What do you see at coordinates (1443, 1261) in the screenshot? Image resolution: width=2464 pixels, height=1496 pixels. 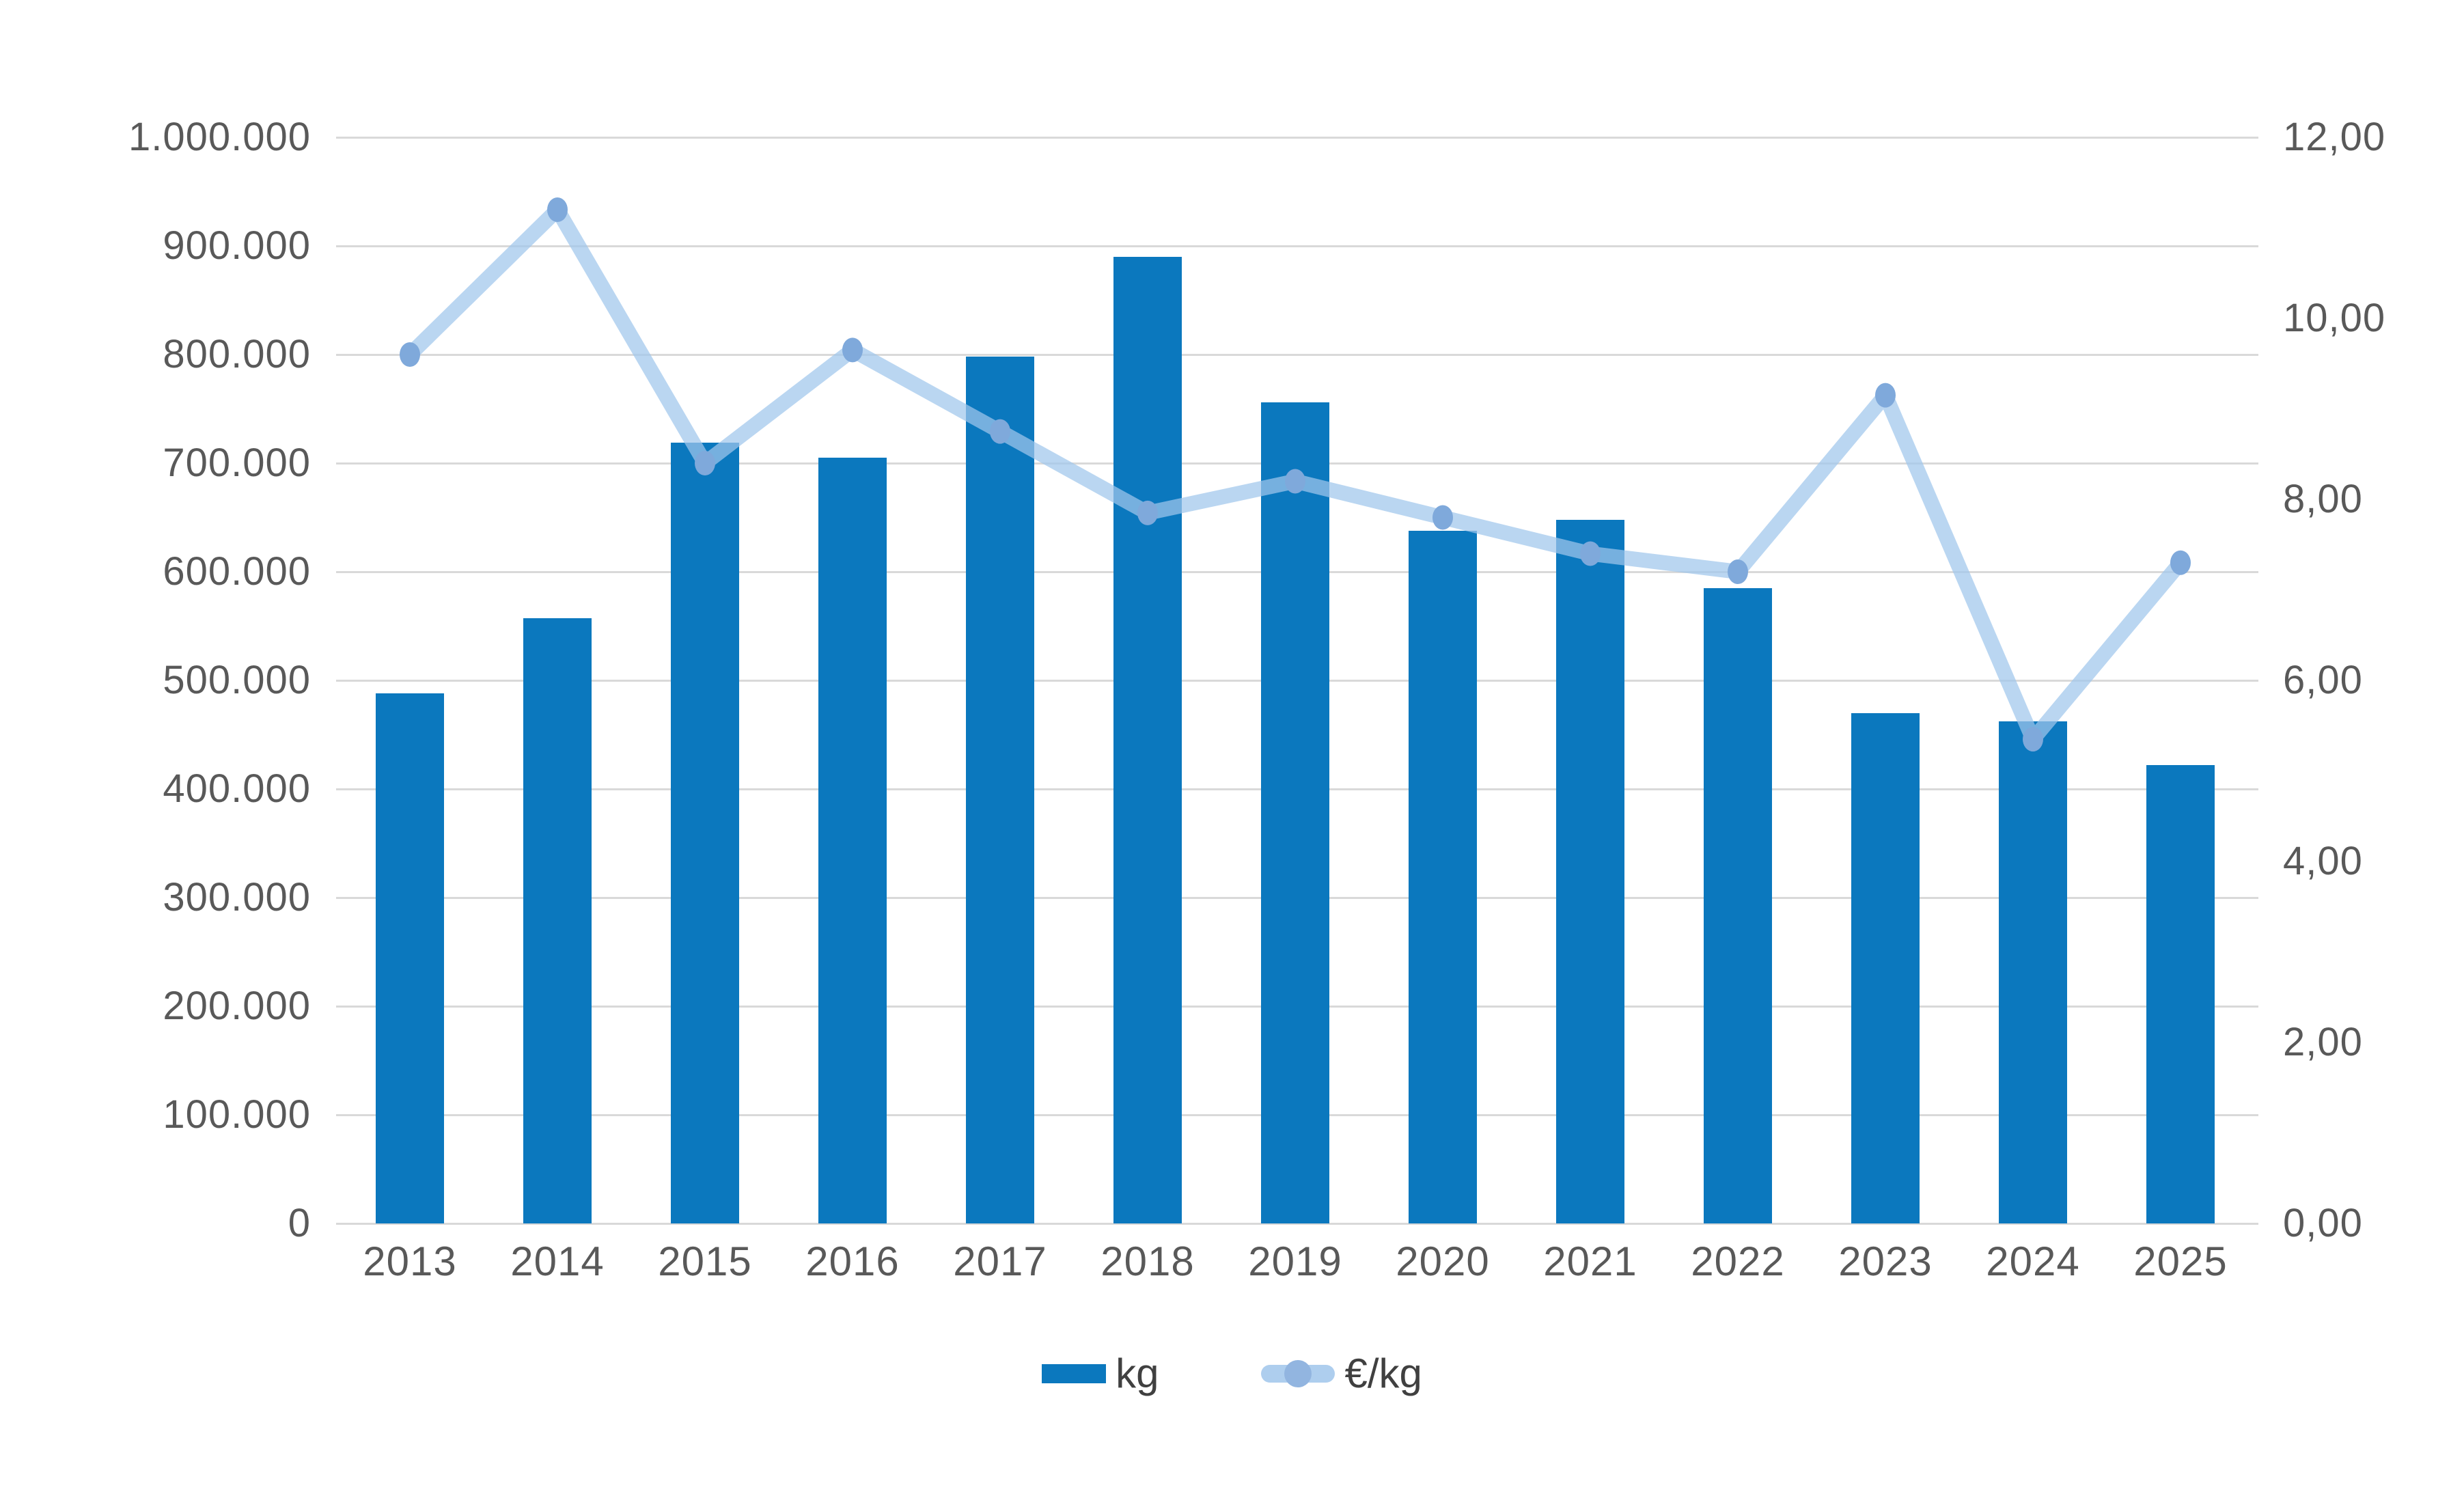 I see `x-axis-label-2020: 2020` at bounding box center [1443, 1261].